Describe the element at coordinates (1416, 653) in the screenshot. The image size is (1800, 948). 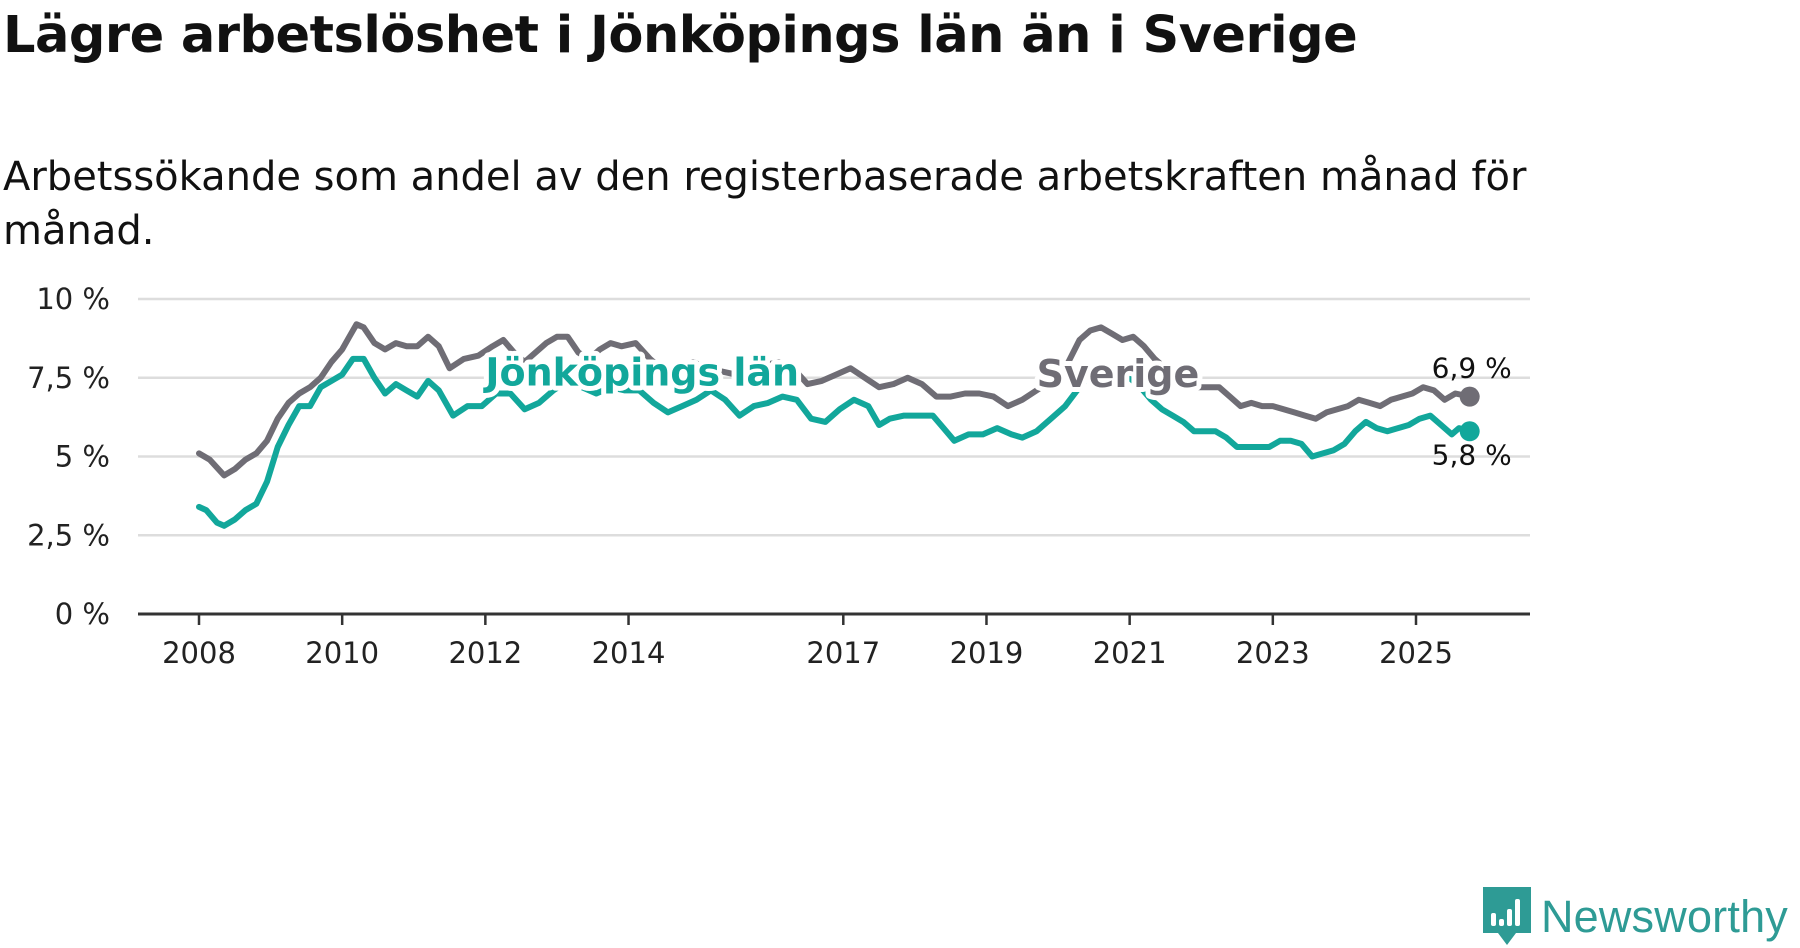
I see `x-tick-label: 2025` at that location.